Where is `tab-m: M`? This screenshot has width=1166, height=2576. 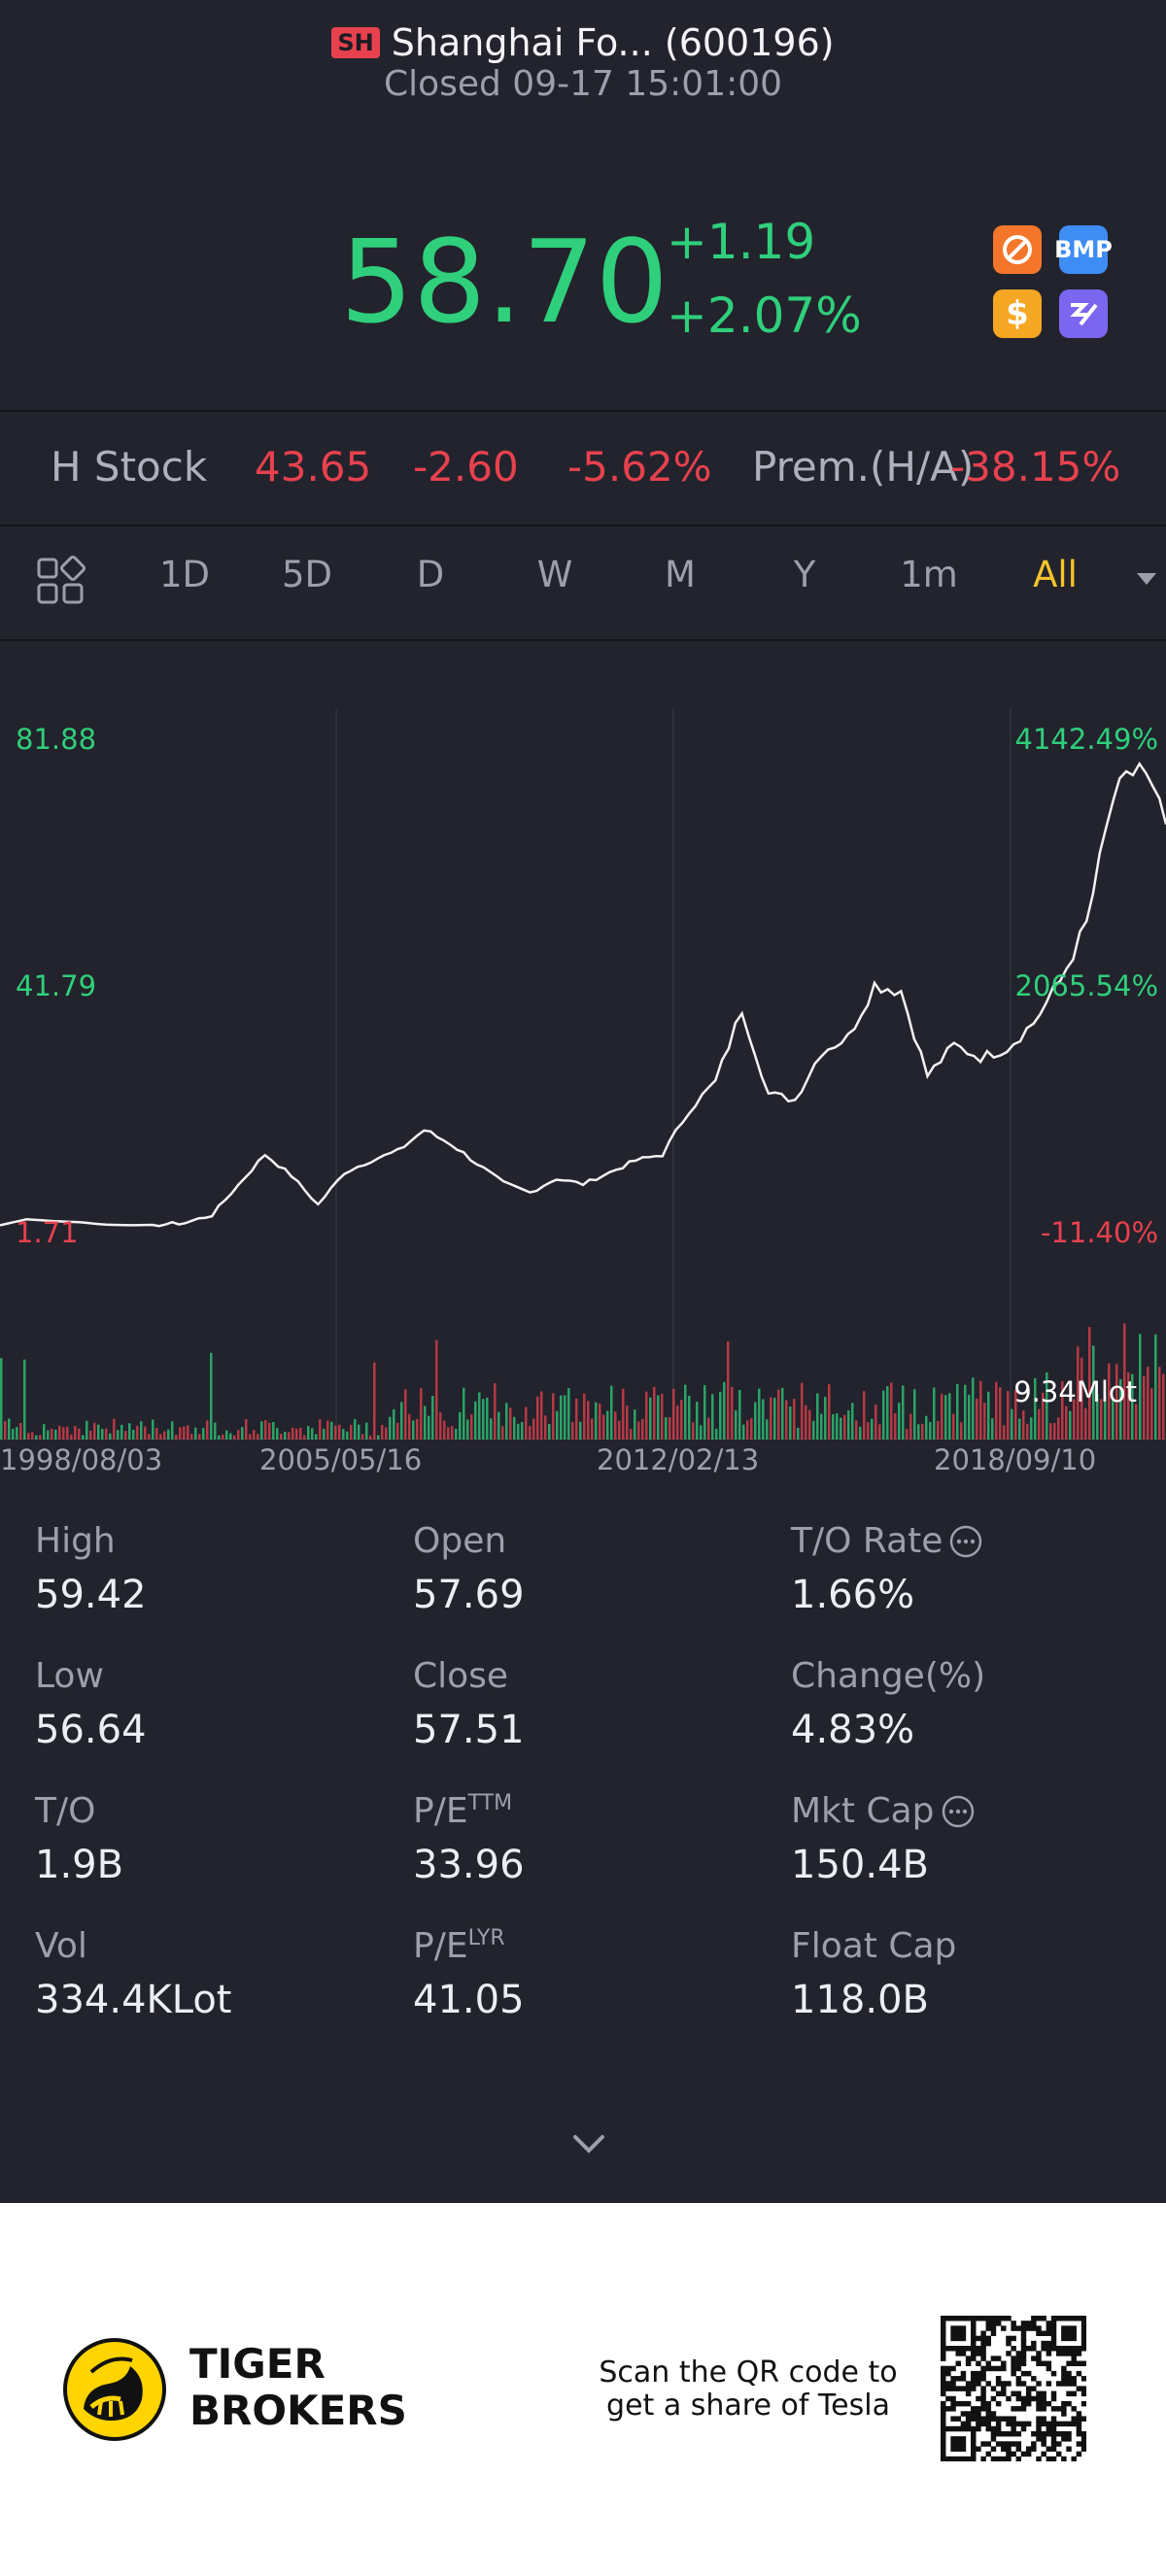
tab-m: M is located at coordinates (680, 574).